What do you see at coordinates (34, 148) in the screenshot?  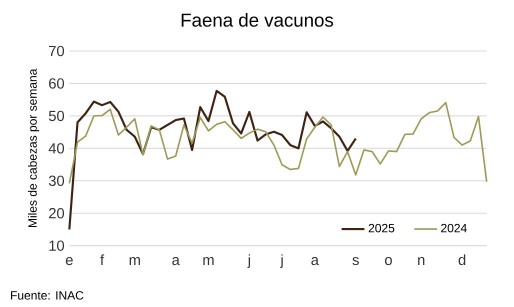 I see `y-axis-title: Miles de cabezas por semana` at bounding box center [34, 148].